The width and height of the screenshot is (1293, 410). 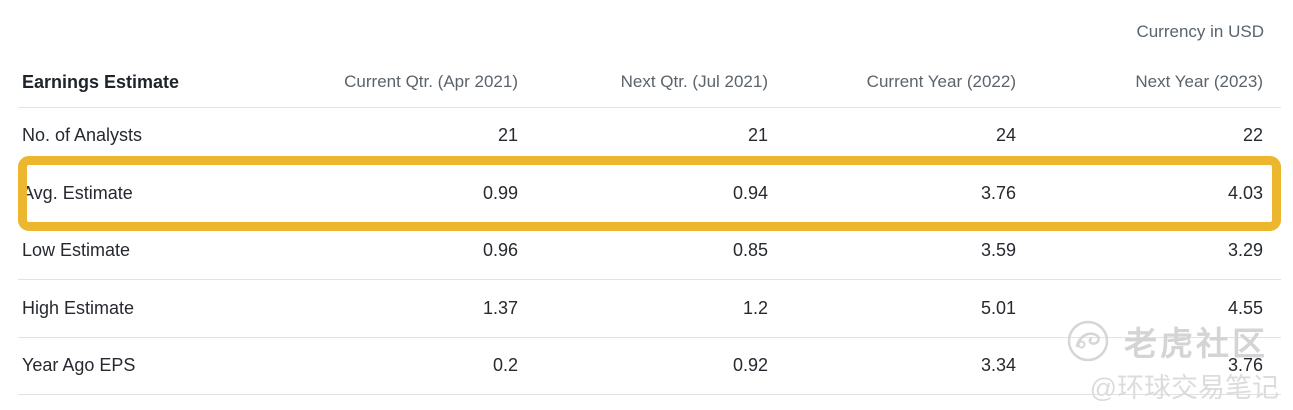 What do you see at coordinates (941, 82) in the screenshot?
I see `column-header-current-year: Current Year (2022)` at bounding box center [941, 82].